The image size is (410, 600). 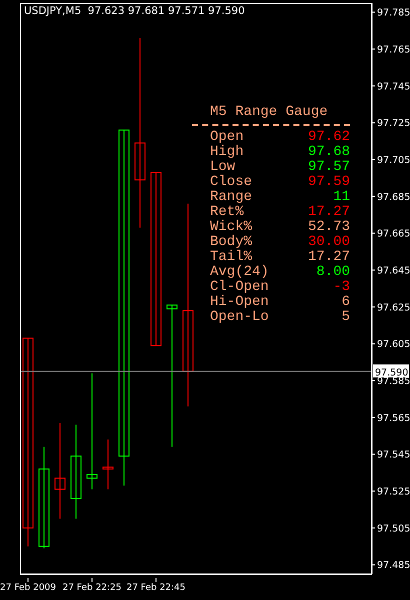 I want to click on annotation: Range, so click(x=231, y=197).